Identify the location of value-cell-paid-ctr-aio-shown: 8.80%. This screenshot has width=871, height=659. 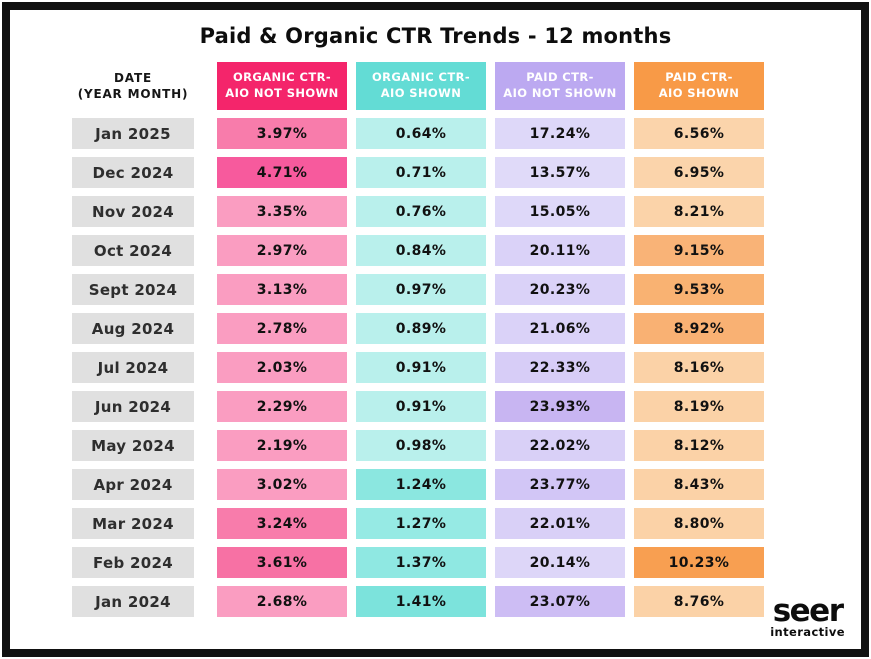
(699, 523).